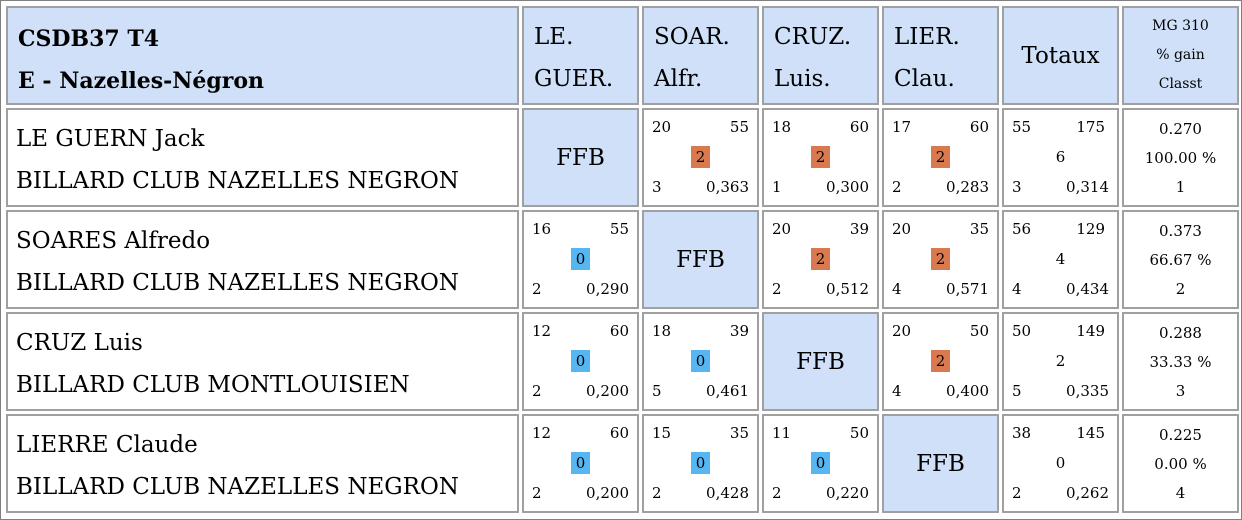  What do you see at coordinates (213, 385) in the screenshot?
I see `player-club: BILLARD CLUB MONTLOUISIEN` at bounding box center [213, 385].